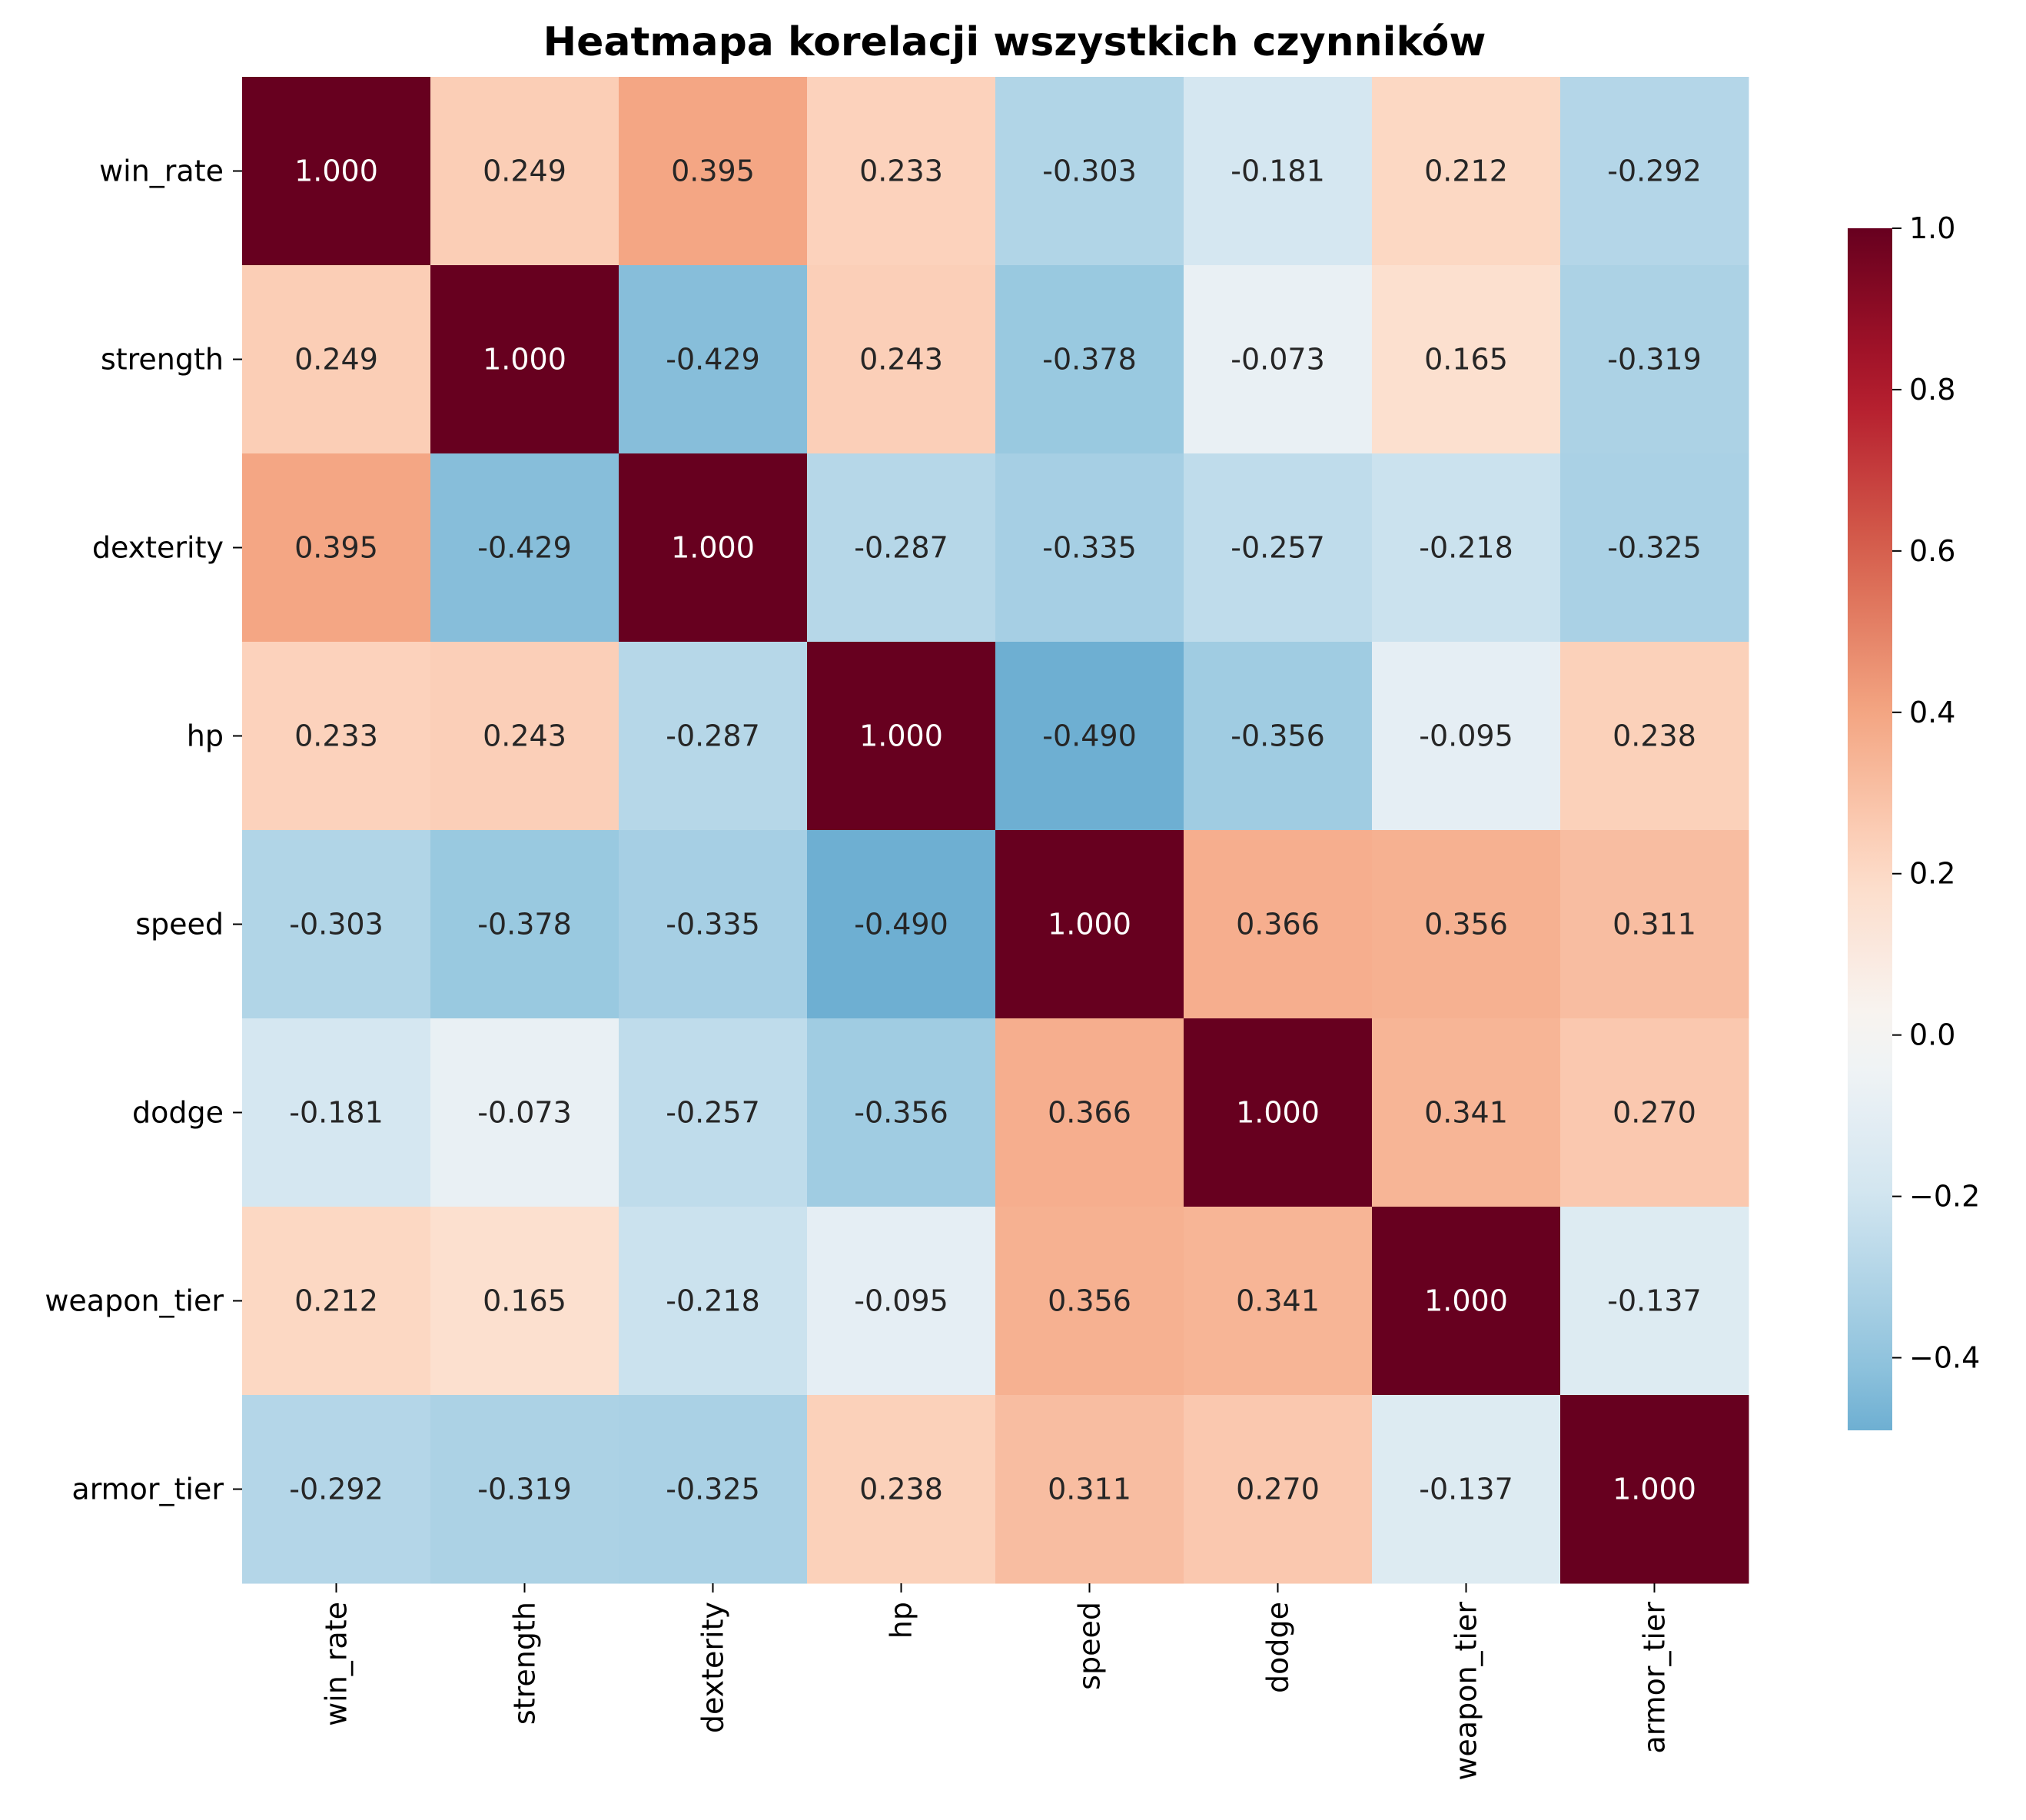 The image size is (2026, 1820). I want to click on heatmap-cell-win_rate-win_rate, so click(337, 171).